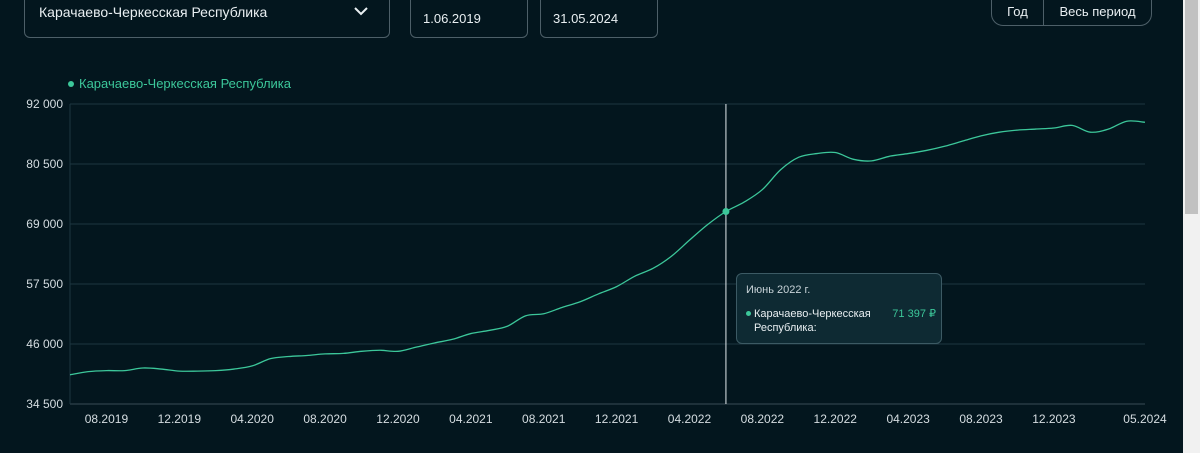 The height and width of the screenshot is (453, 1200). Describe the element at coordinates (44, 104) in the screenshot. I see `y-tick-label: 92 000` at that location.